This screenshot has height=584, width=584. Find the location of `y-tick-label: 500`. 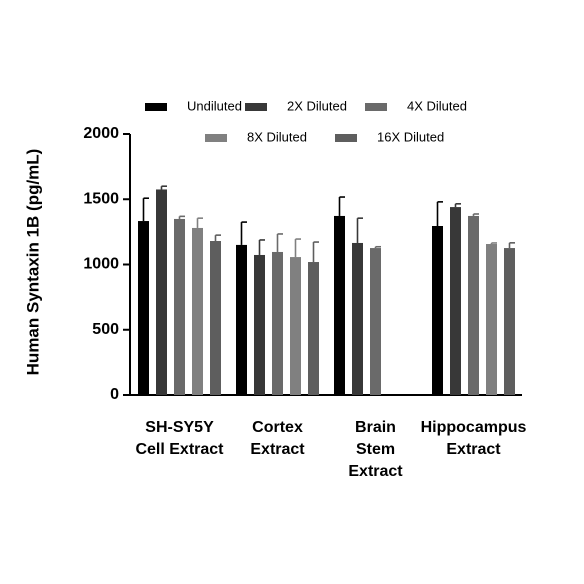

y-tick-label: 500 is located at coordinates (105, 329).